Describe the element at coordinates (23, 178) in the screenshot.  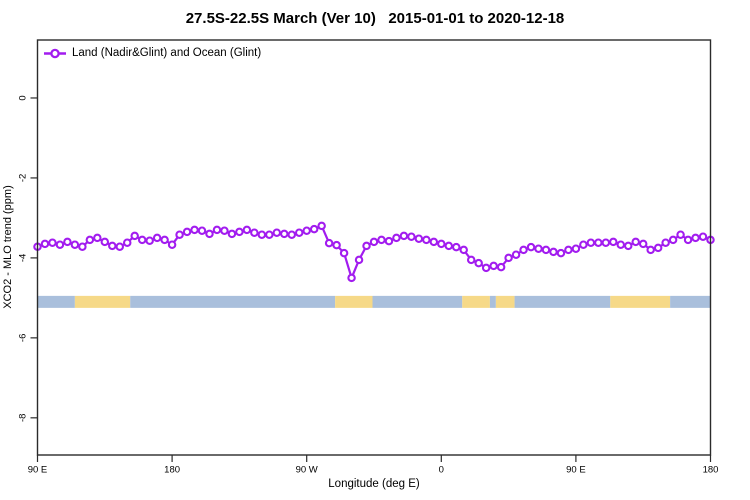
I see `y-tick-label: -2` at that location.